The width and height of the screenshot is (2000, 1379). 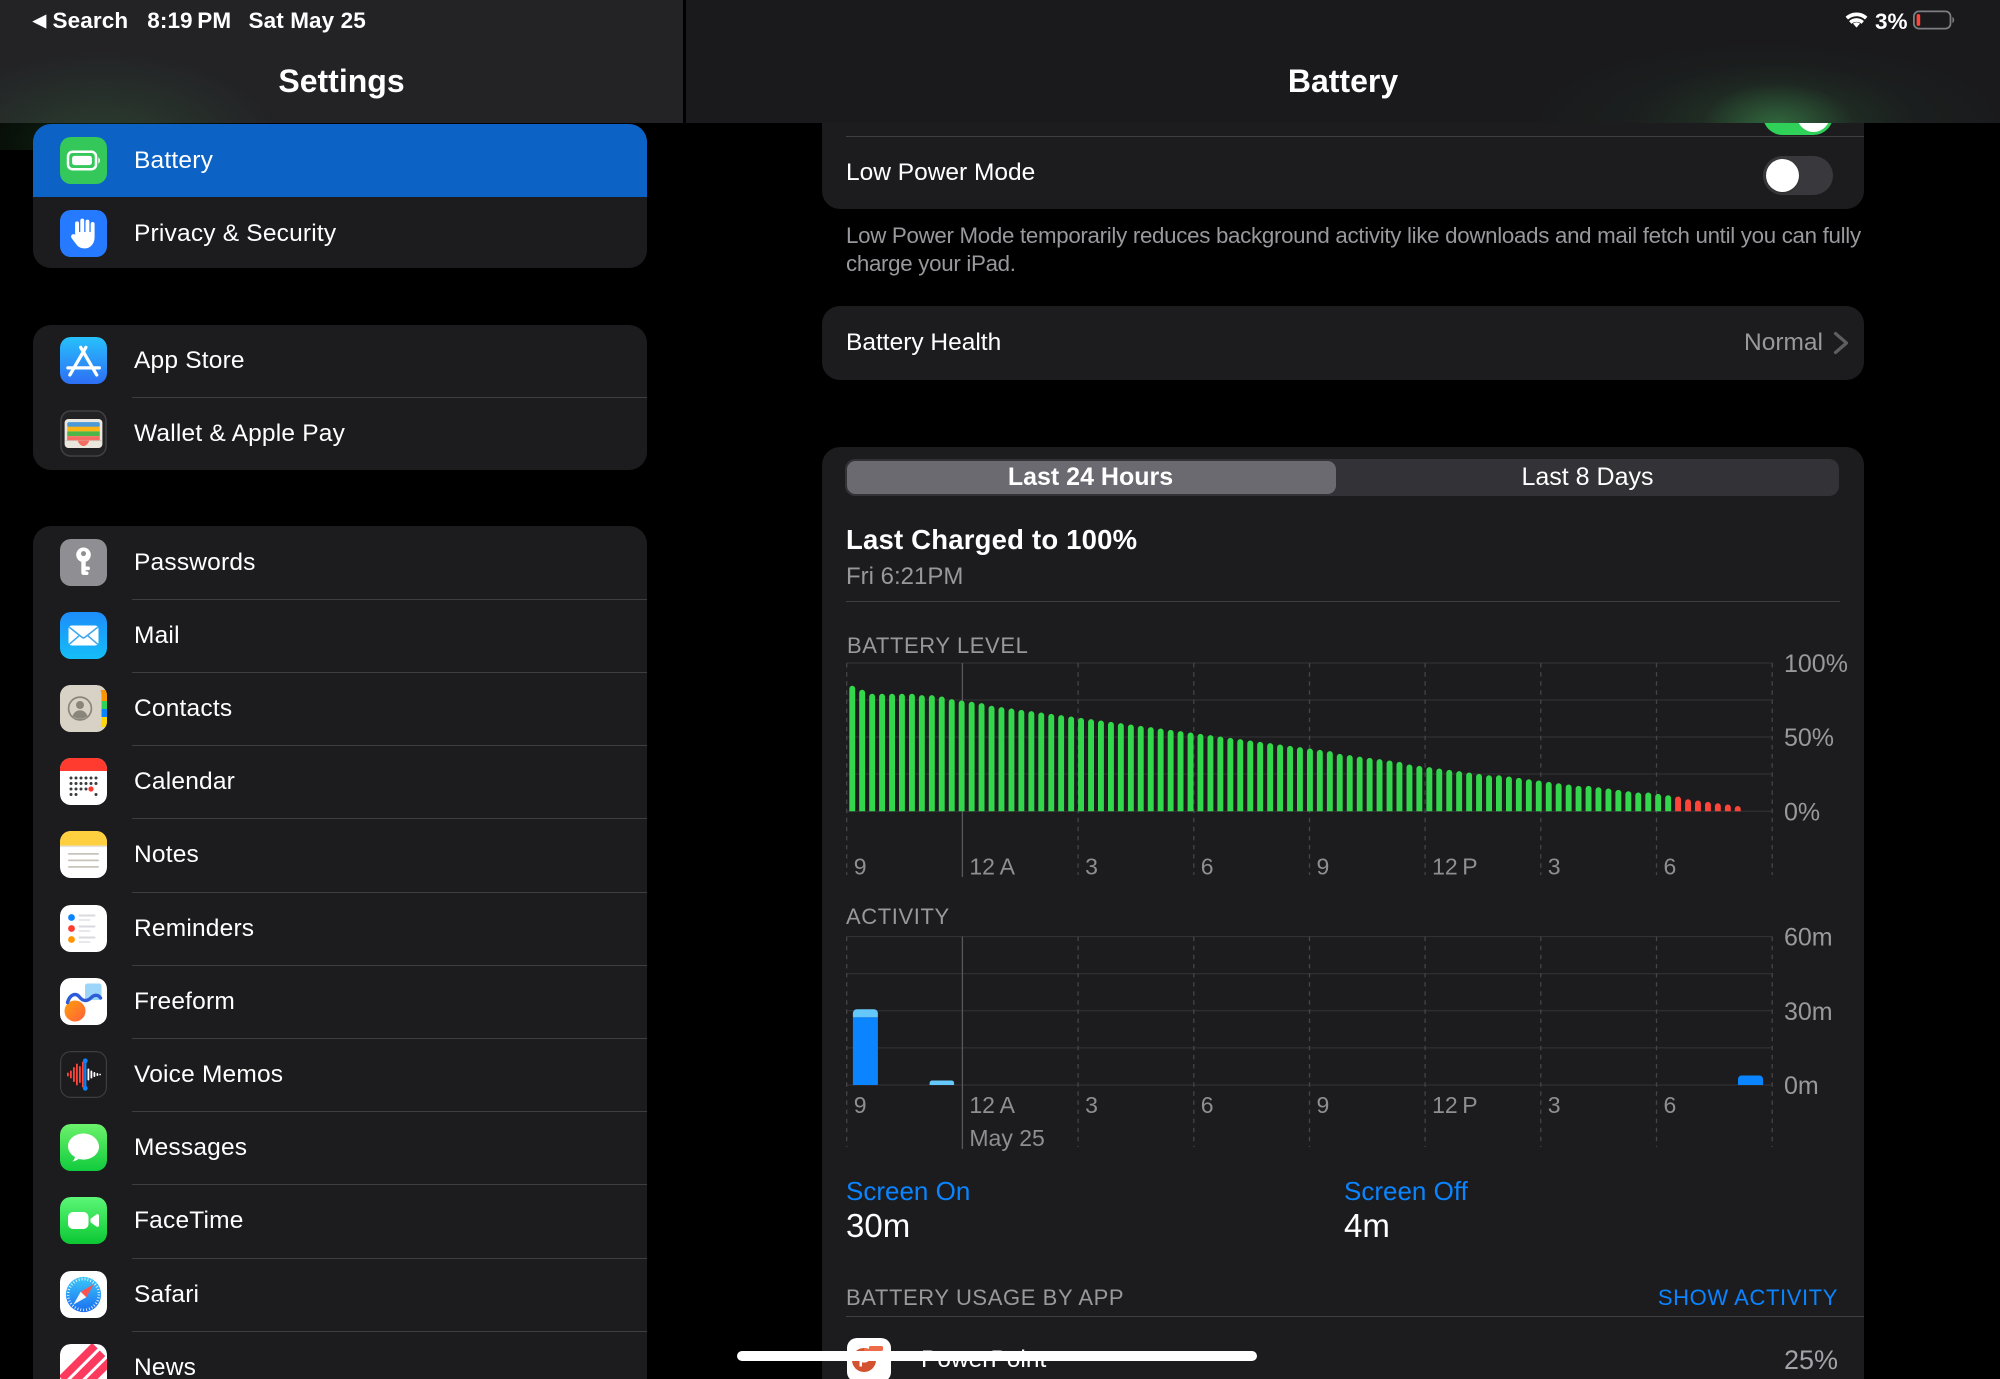 What do you see at coordinates (1816, 664) in the screenshot?
I see `svg-text: 100%` at bounding box center [1816, 664].